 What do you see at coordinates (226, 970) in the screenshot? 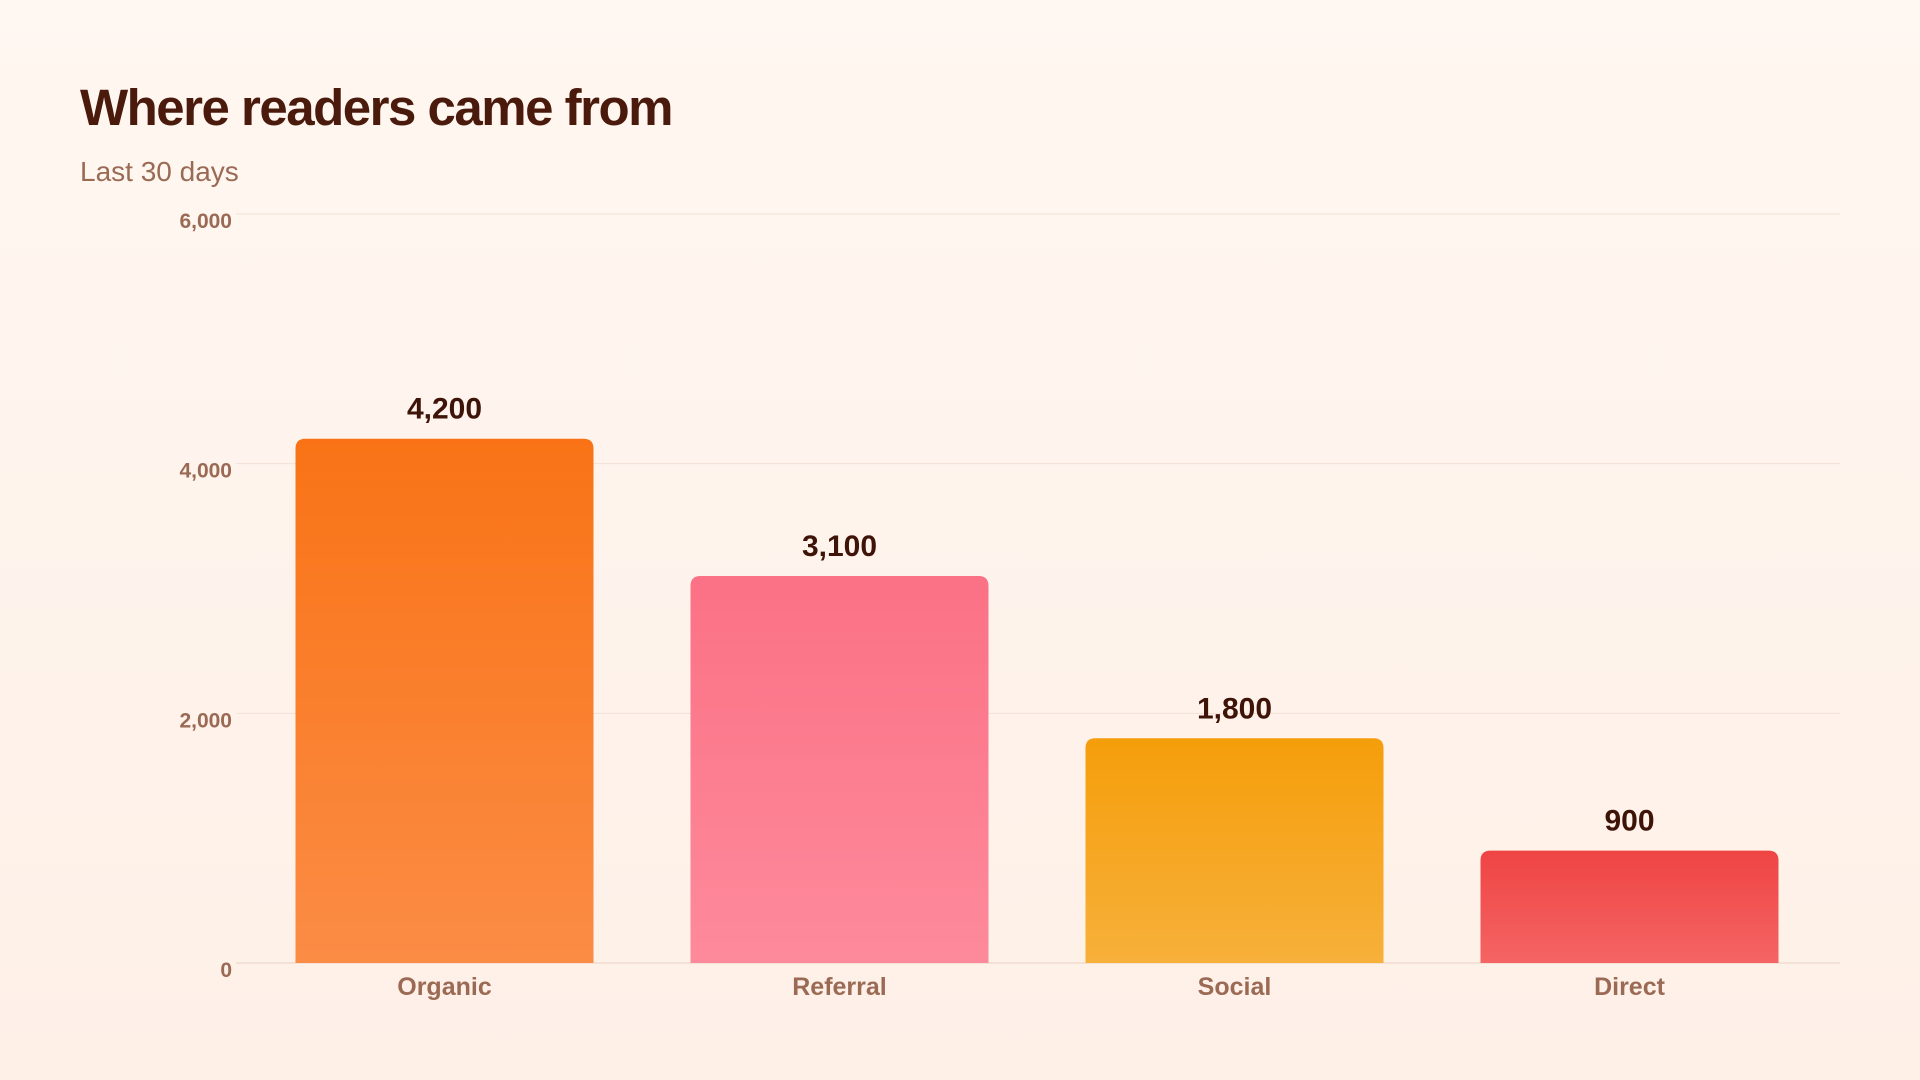
I see `y-tick-label: 0` at bounding box center [226, 970].